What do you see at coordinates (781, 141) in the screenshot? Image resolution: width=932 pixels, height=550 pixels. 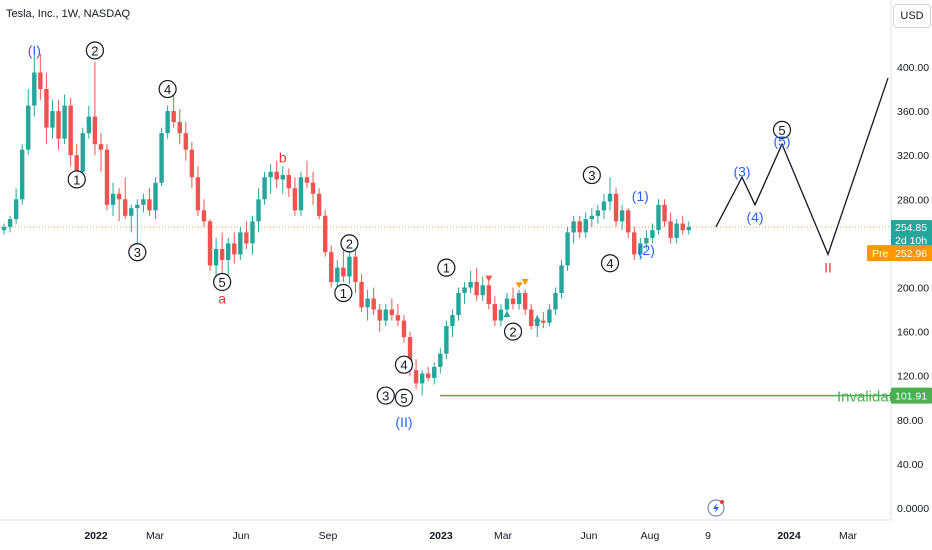 I see `wave-label: (5)` at bounding box center [781, 141].